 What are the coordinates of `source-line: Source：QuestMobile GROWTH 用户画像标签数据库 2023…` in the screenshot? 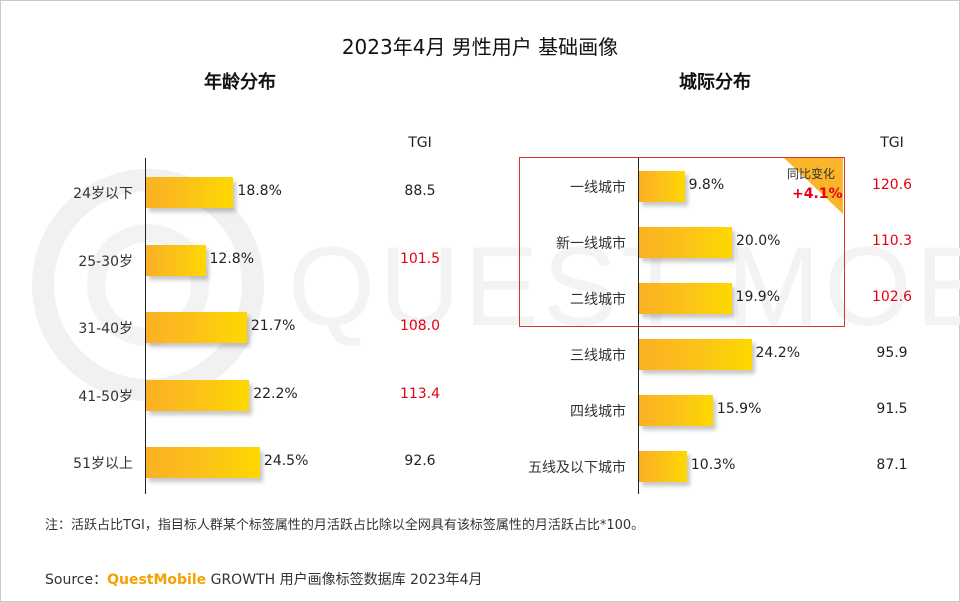 It's located at (264, 579).